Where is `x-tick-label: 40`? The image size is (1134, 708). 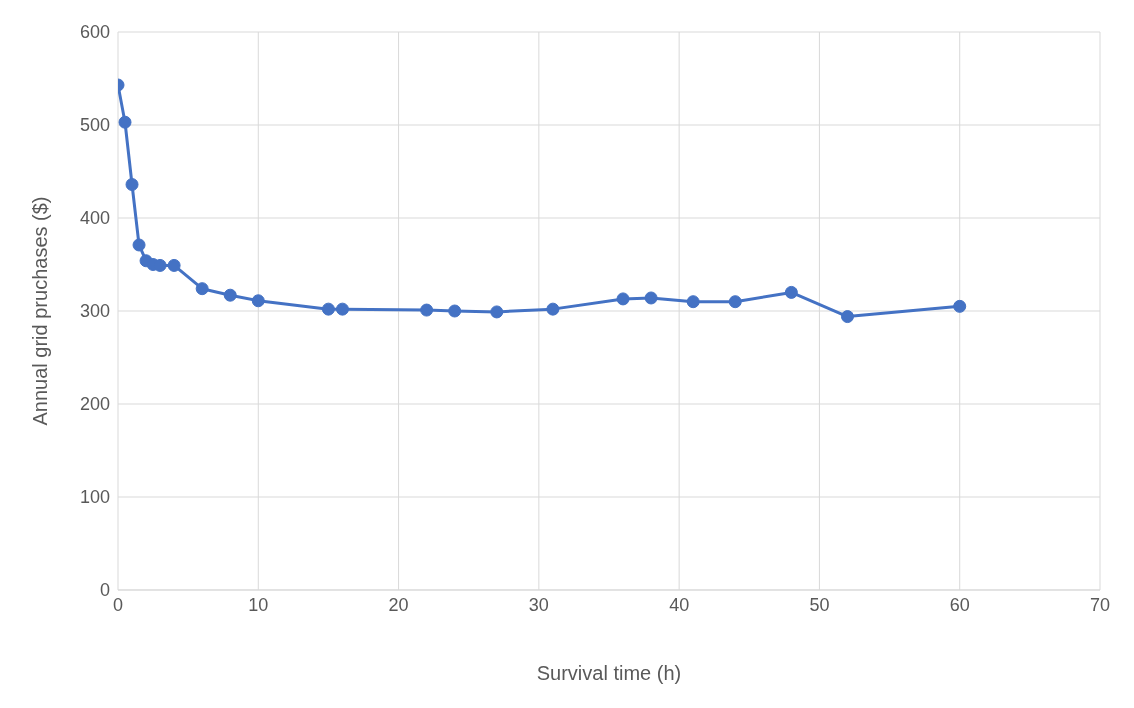 x-tick-label: 40 is located at coordinates (679, 604).